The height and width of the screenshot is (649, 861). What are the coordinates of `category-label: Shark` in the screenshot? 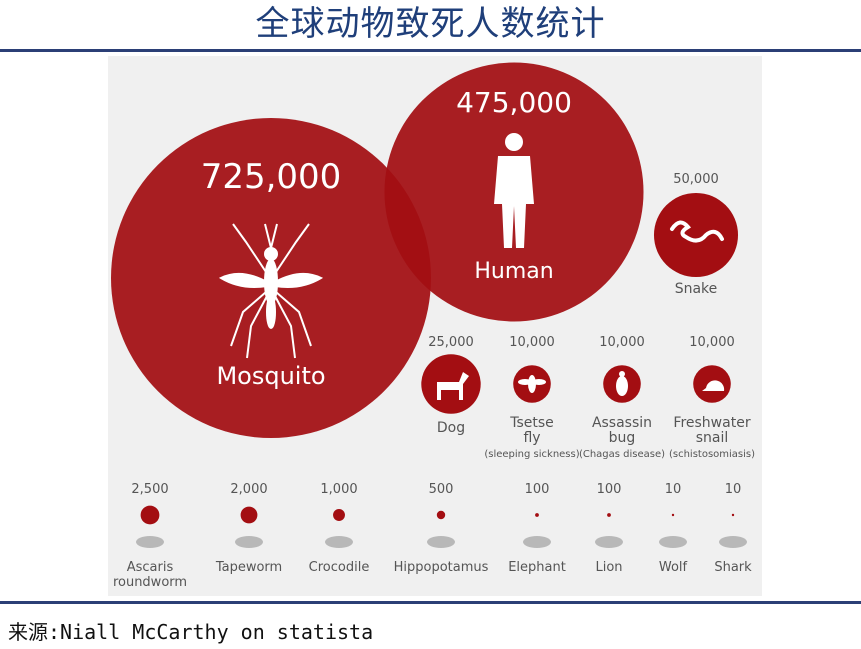 It's located at (733, 567).